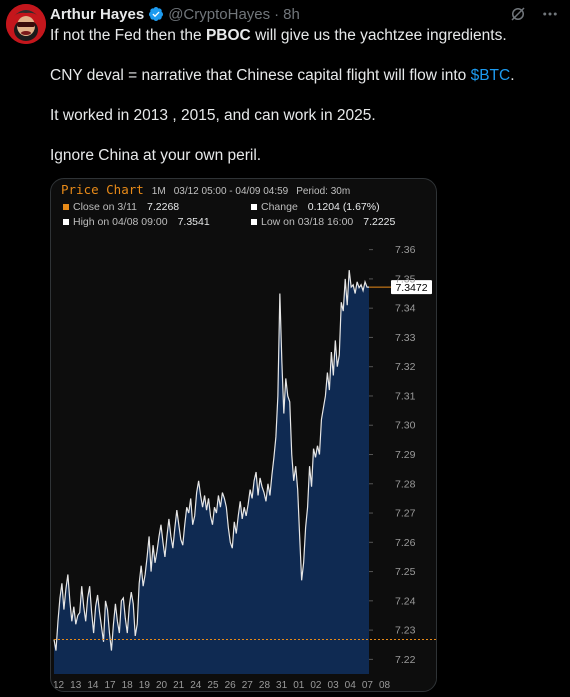 The width and height of the screenshot is (570, 697). I want to click on last-price-badge, so click(411, 287).